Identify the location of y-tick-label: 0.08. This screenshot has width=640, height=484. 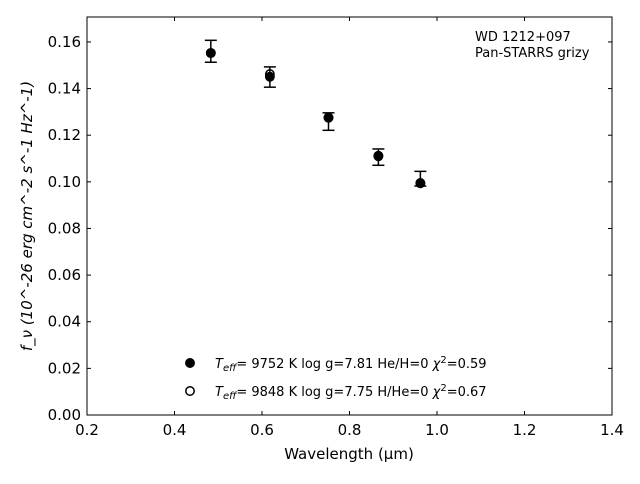
(64, 228).